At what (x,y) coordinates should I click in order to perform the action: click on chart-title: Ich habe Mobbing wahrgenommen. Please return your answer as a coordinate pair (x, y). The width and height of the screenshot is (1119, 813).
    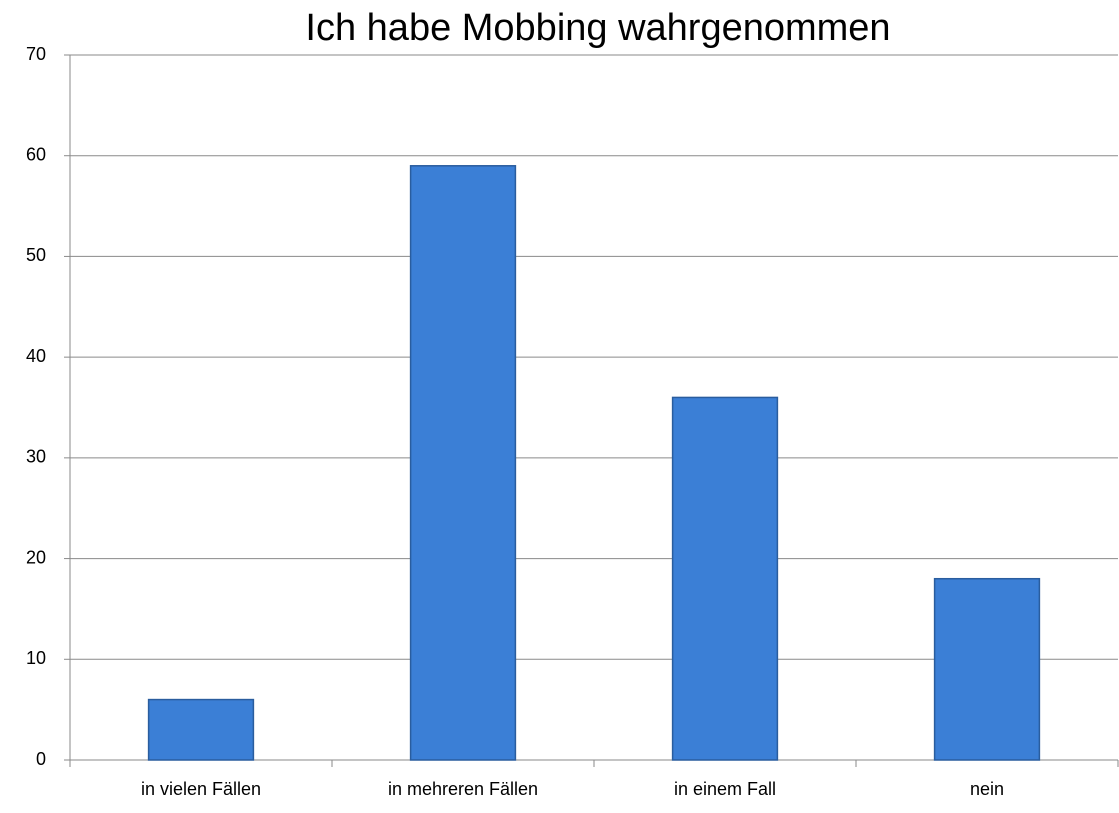
    Looking at the image, I should click on (597, 28).